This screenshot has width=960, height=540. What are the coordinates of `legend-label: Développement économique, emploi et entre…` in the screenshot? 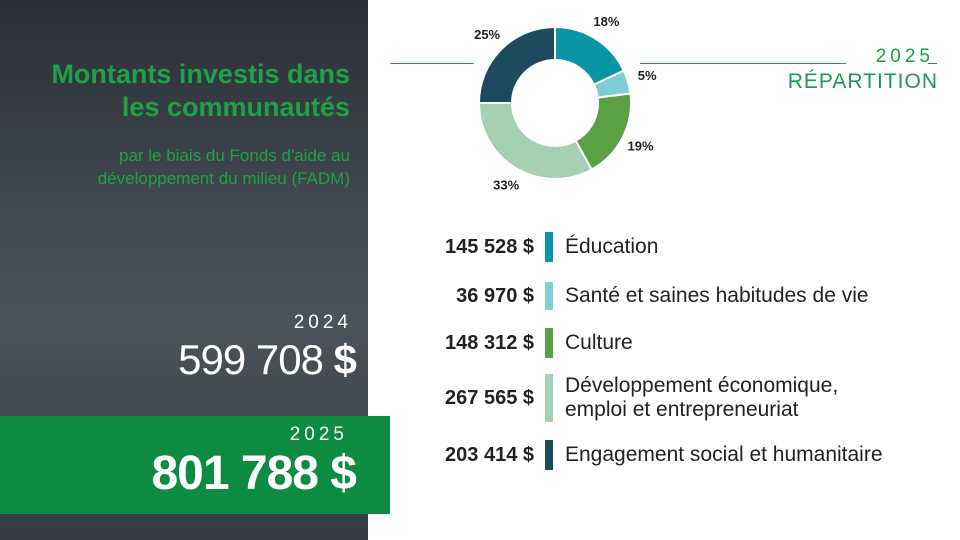 It's located at (701, 398).